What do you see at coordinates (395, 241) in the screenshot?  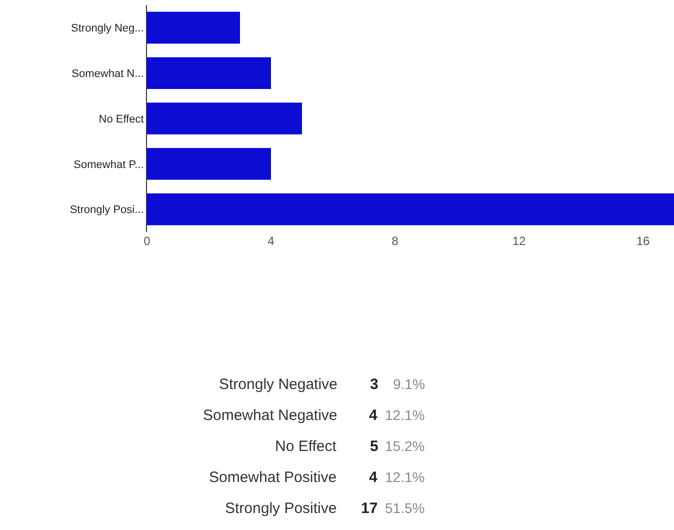 I see `x-tick-label: 8` at bounding box center [395, 241].